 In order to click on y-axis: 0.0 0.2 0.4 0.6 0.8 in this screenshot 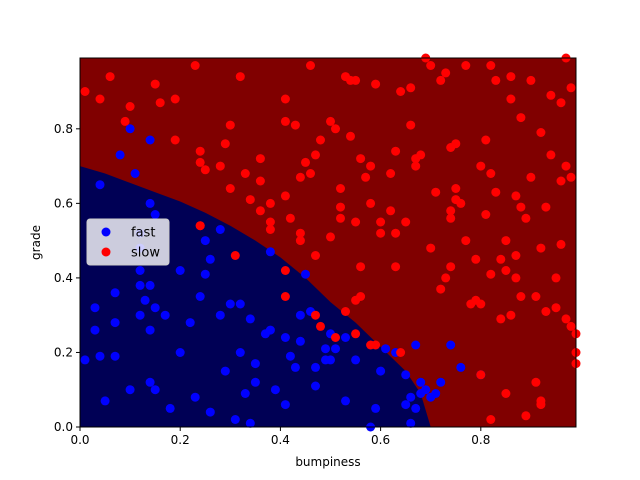, I will do `click(67, 278)`.